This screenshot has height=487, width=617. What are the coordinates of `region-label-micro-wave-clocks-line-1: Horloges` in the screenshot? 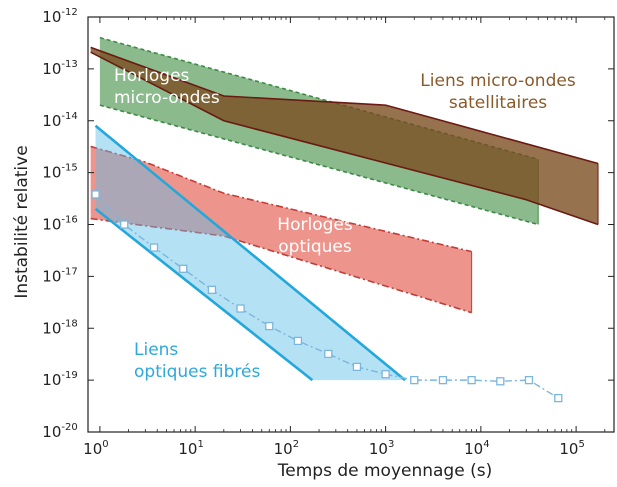 It's located at (152, 76).